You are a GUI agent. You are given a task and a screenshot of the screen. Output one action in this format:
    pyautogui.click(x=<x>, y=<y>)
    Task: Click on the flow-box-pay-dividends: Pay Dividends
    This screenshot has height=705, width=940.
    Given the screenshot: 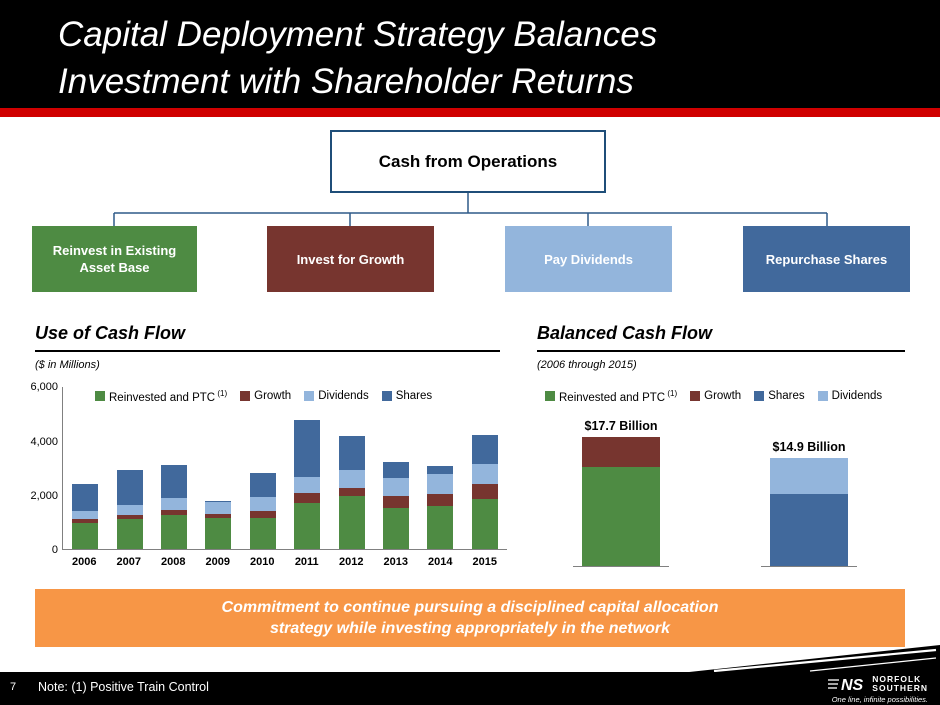 What is the action you would take?
    pyautogui.click(x=588, y=259)
    